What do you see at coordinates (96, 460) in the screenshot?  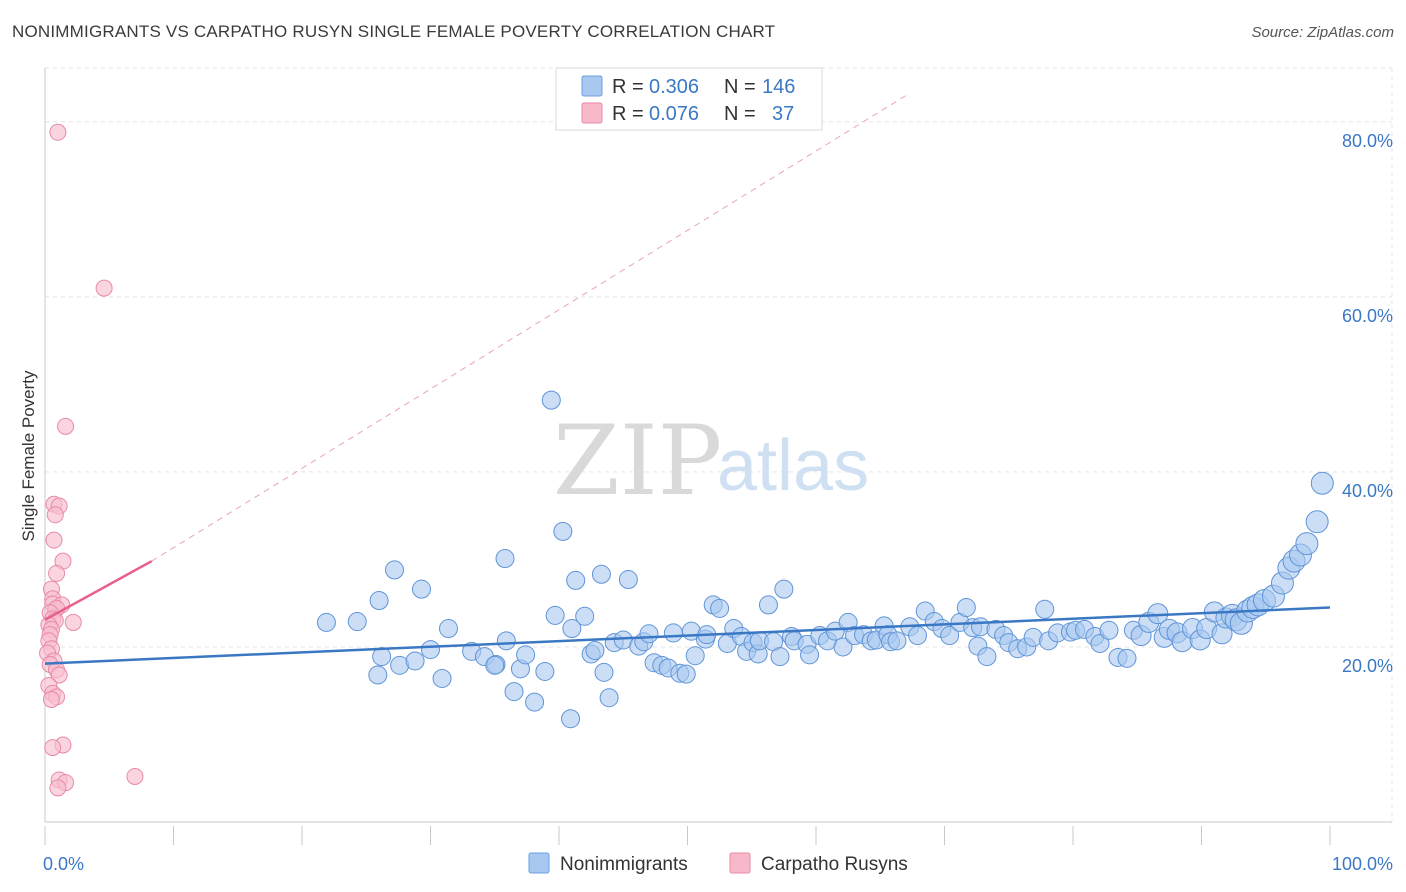 I see `carpatho-rusyns-points` at bounding box center [96, 460].